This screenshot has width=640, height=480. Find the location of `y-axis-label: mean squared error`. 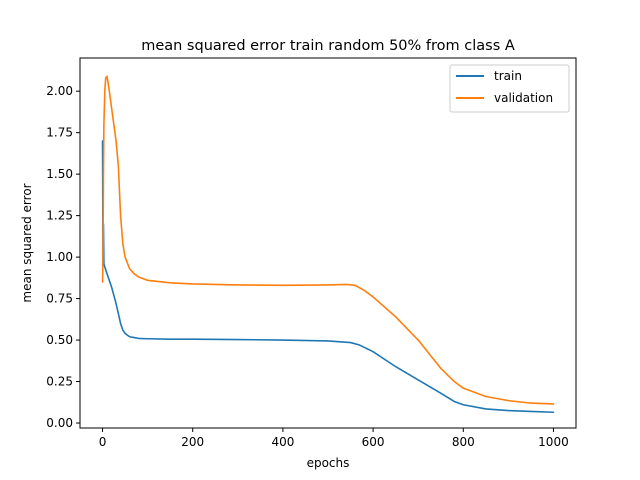

y-axis-label: mean squared error is located at coordinates (27, 242).